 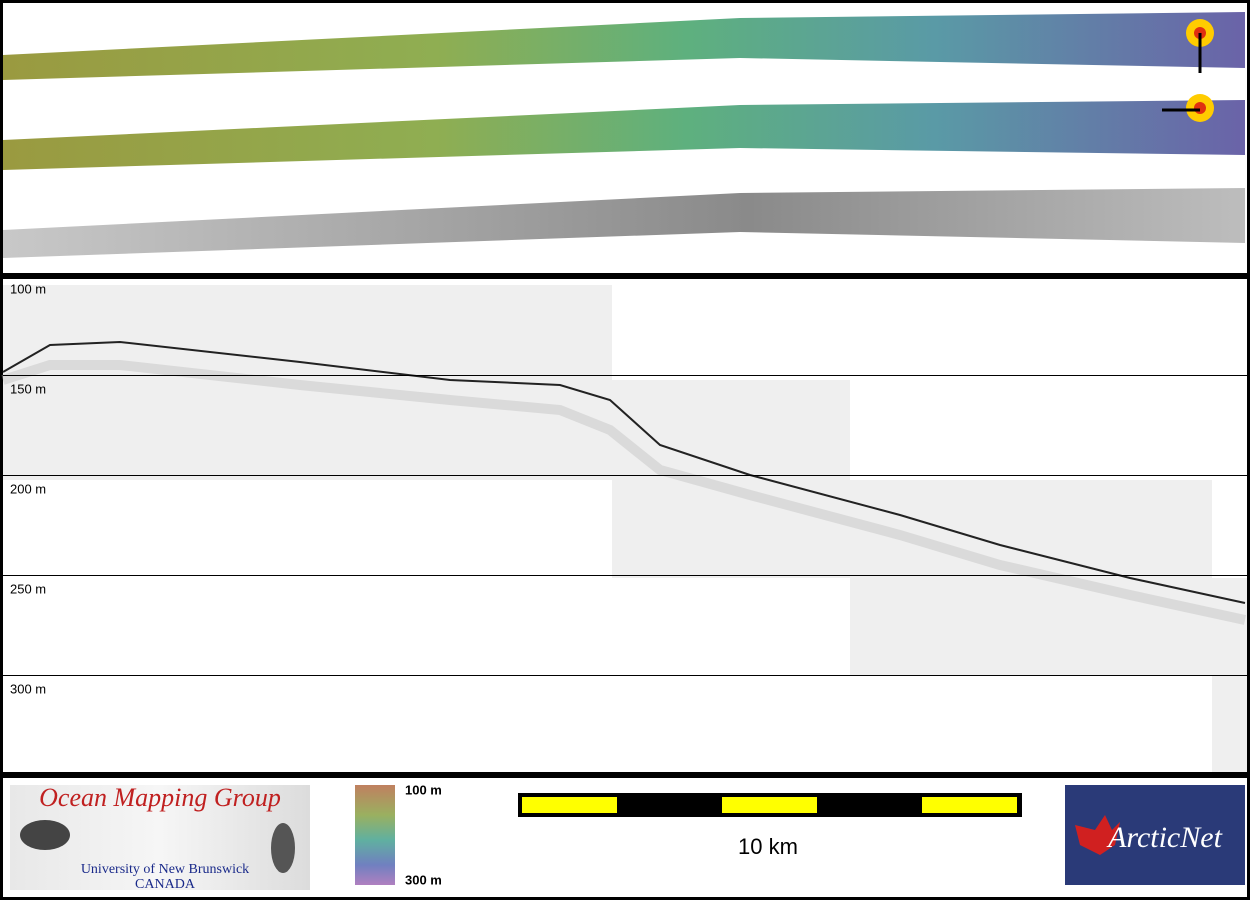 What do you see at coordinates (160, 797) in the screenshot?
I see `omg-title: Ocean Mapping Group` at bounding box center [160, 797].